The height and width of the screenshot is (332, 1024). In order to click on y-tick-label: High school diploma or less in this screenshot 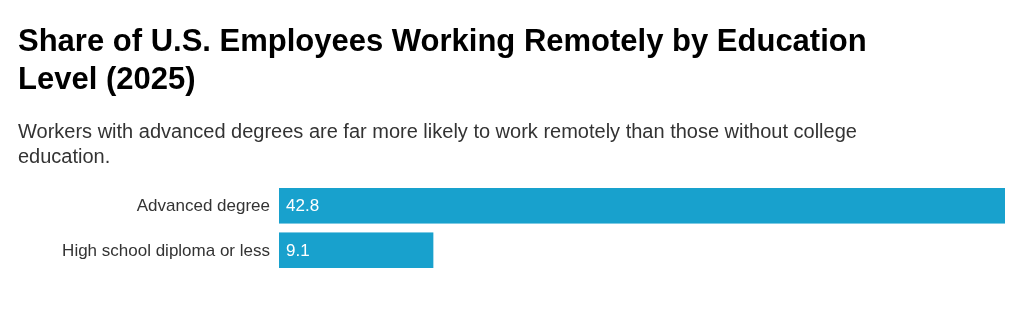, I will do `click(166, 250)`.